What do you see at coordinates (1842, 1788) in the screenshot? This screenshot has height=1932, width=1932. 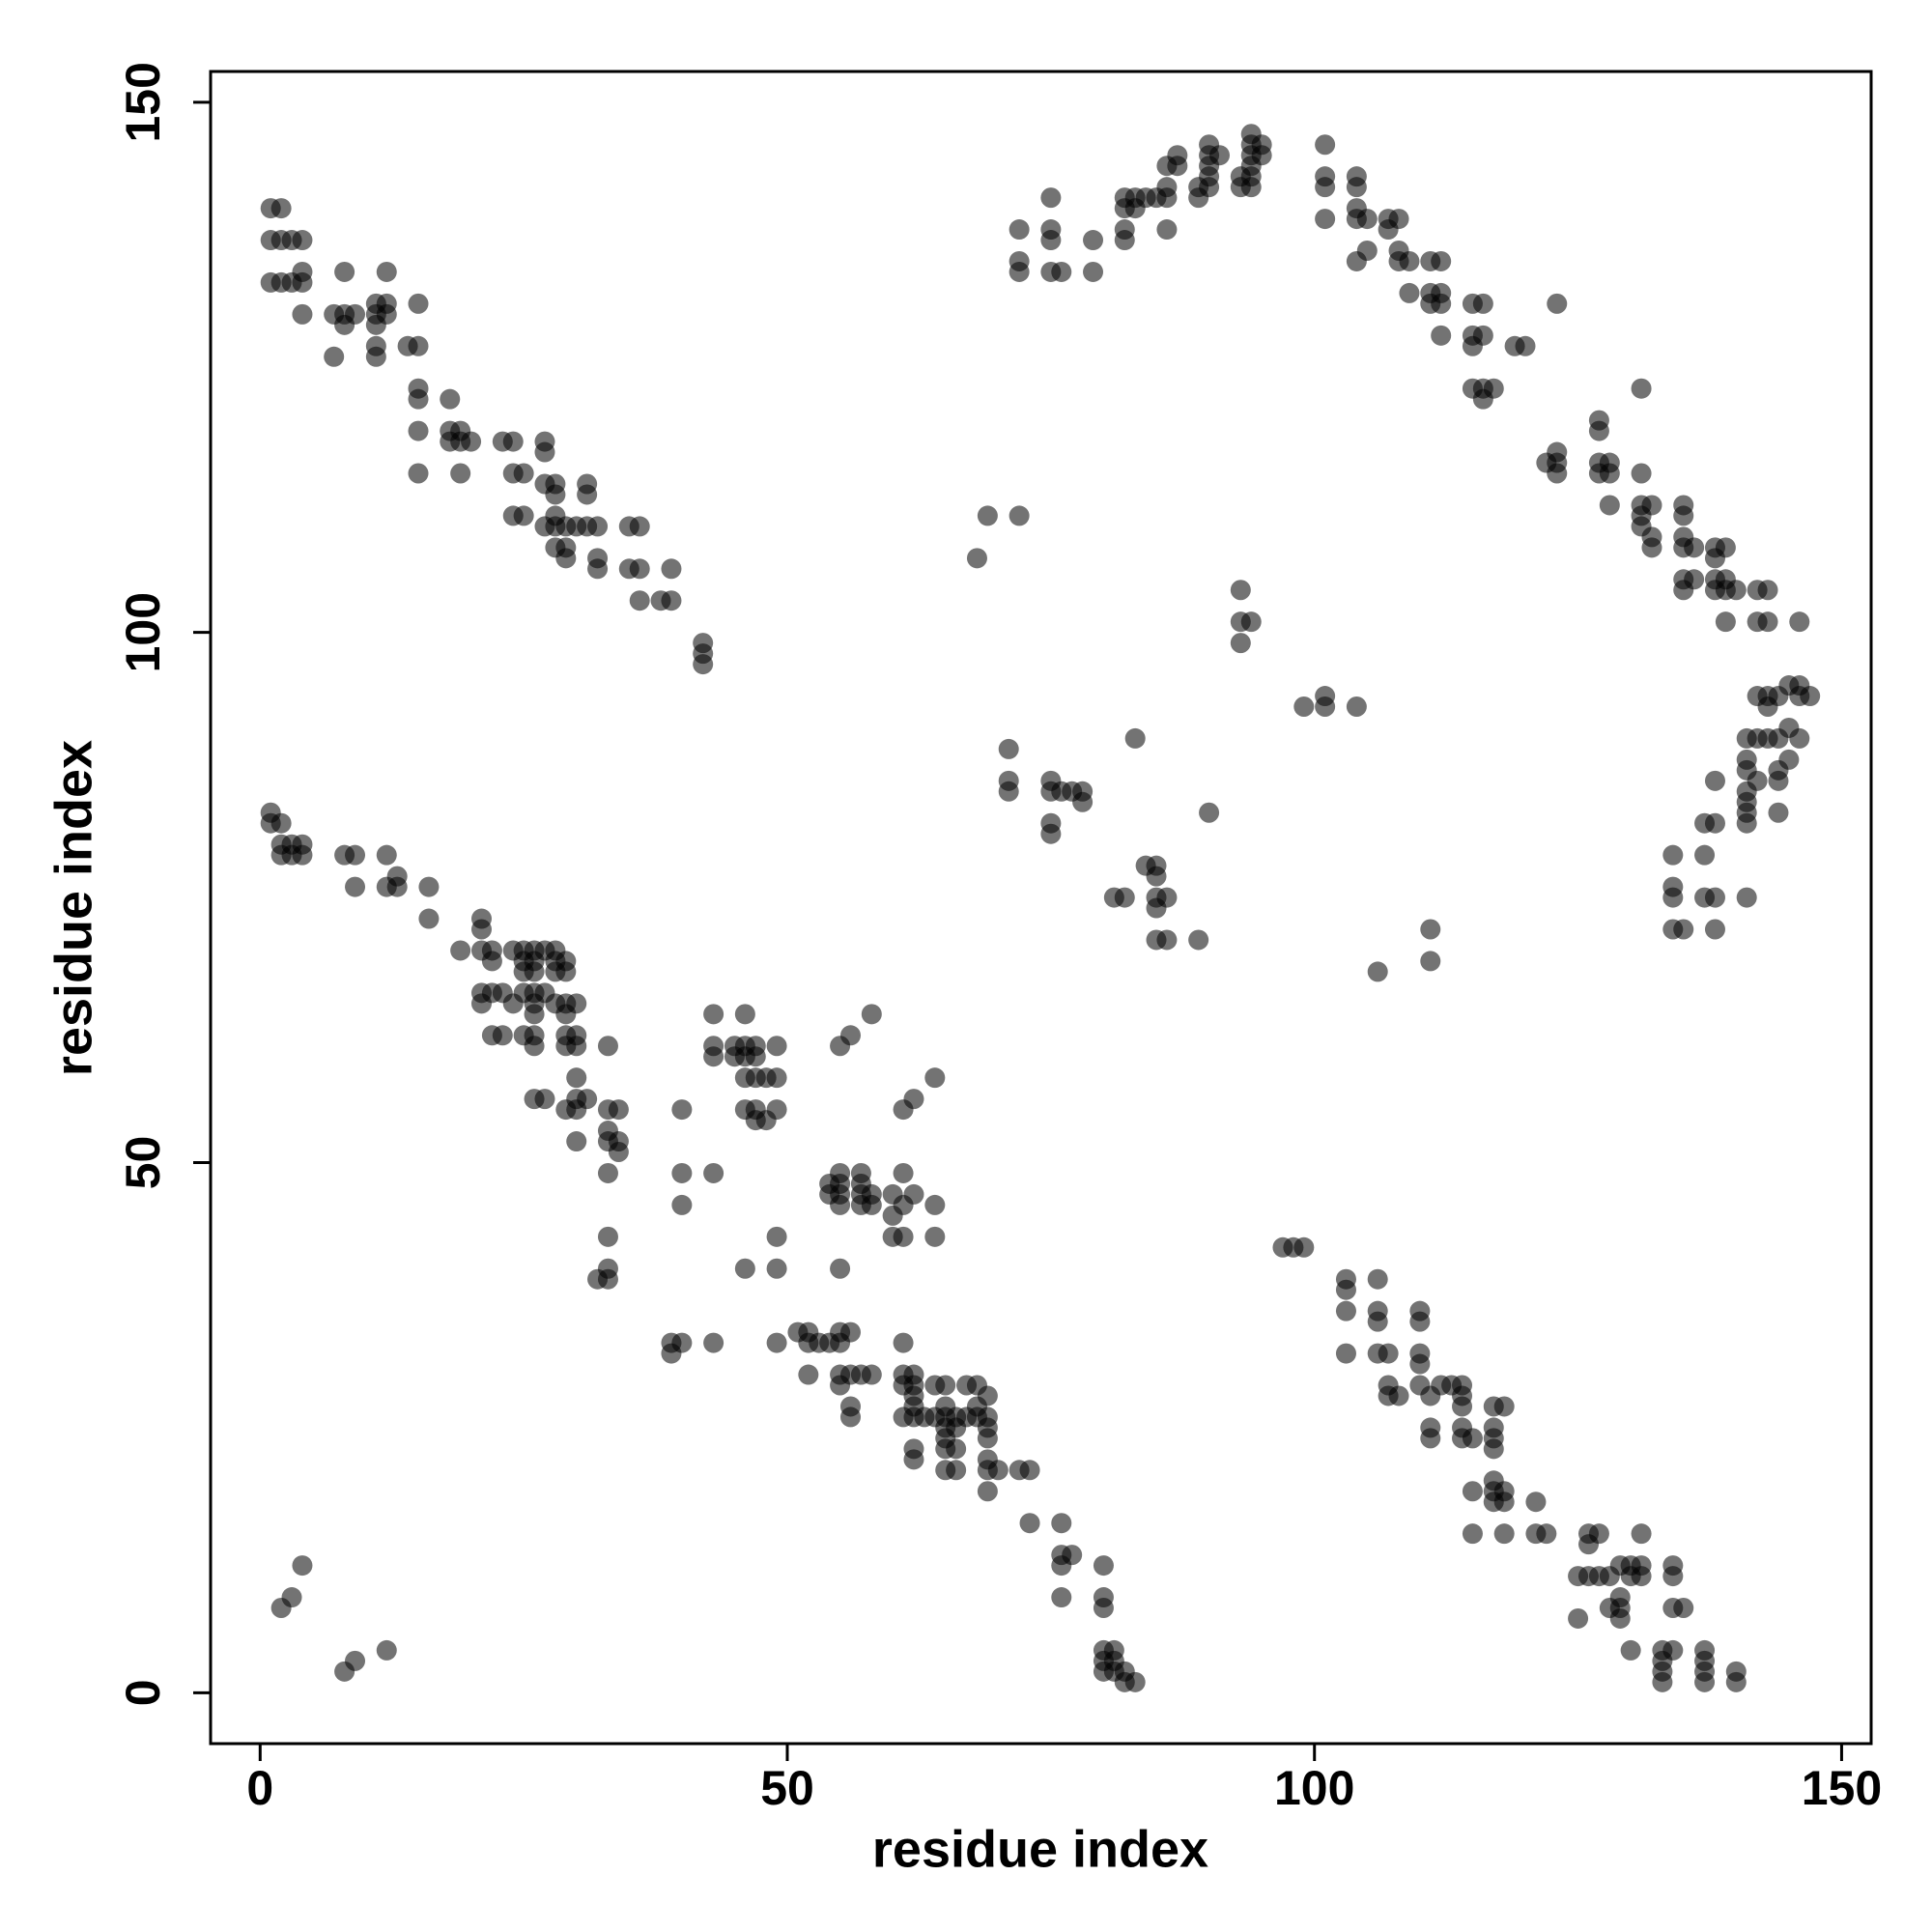 I see `x-tick-label: 150` at bounding box center [1842, 1788].